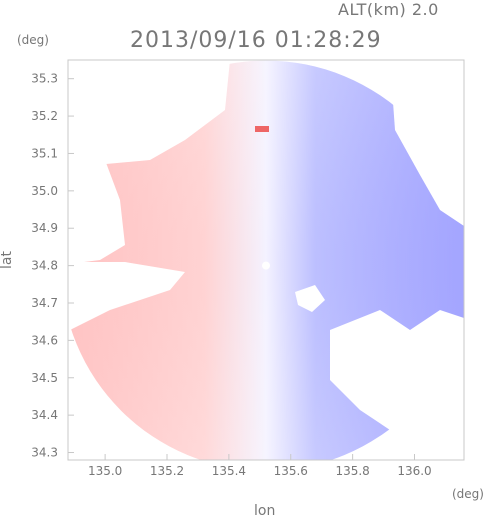 This screenshot has height=521, width=491. I want to click on x-tick-label: 135.6, so click(291, 471).